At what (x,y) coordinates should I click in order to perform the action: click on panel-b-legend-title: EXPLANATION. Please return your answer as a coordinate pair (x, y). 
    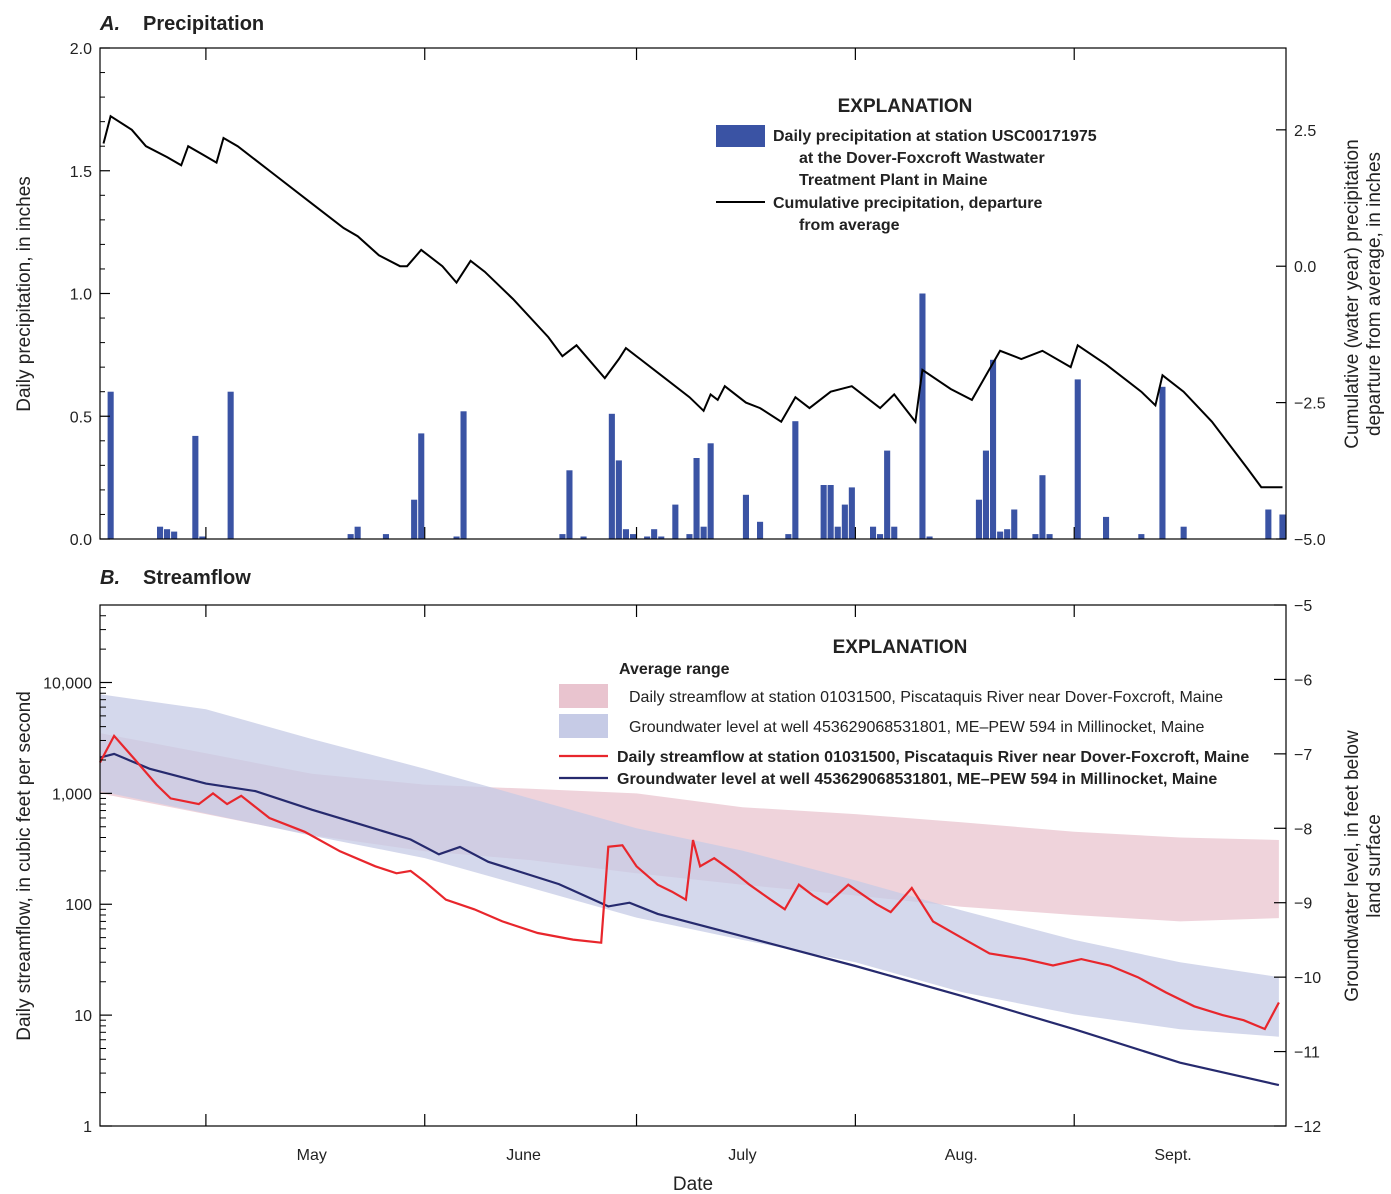
    Looking at the image, I should click on (900, 647).